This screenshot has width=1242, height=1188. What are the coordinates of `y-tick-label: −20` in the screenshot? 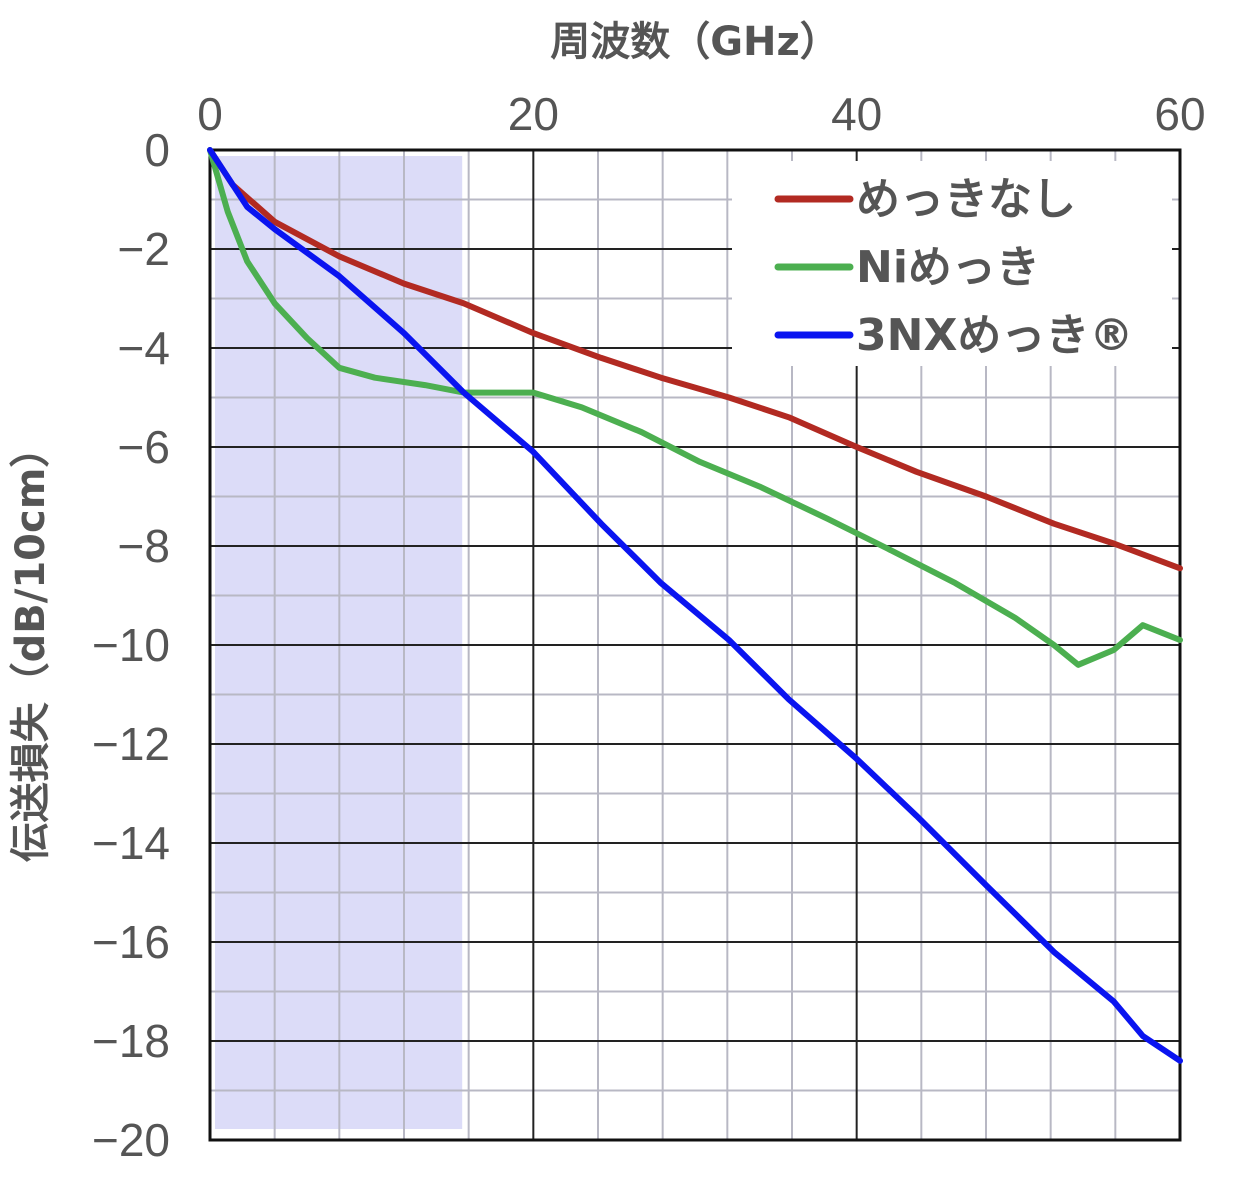 It's located at (131, 1140).